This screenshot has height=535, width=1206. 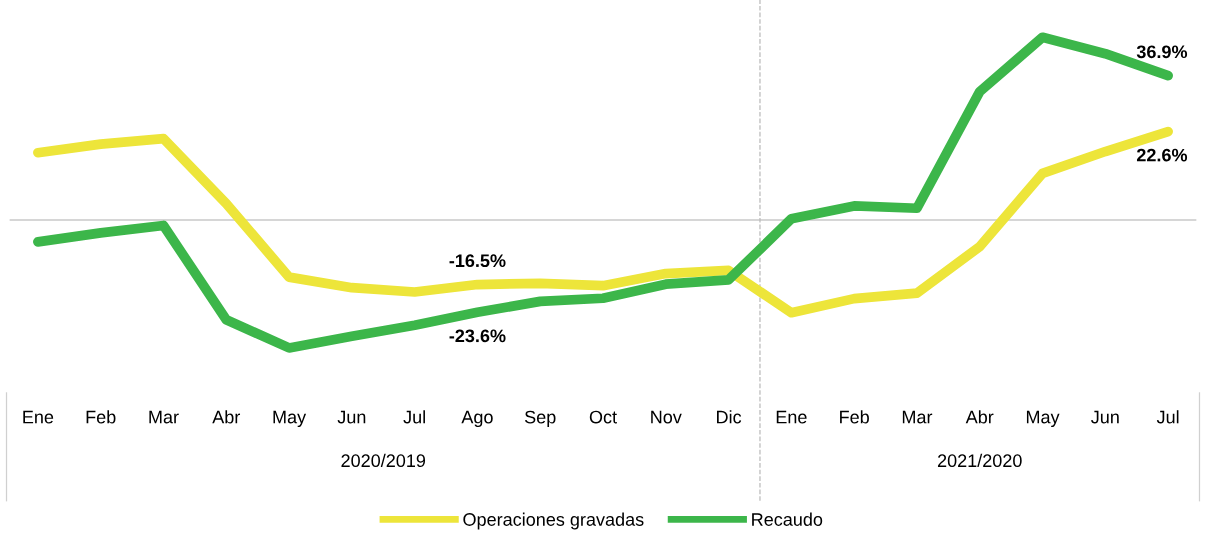 What do you see at coordinates (666, 417) in the screenshot?
I see `x-tick-label: Nov` at bounding box center [666, 417].